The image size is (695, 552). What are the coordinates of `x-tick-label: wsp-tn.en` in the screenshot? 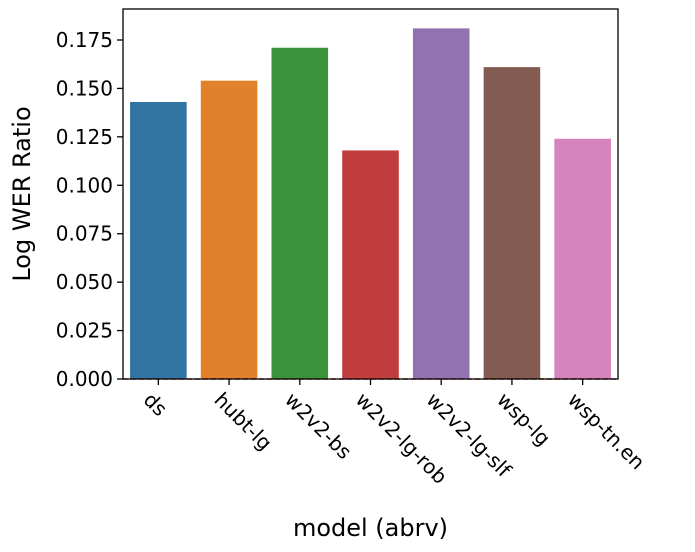 It's located at (606, 431).